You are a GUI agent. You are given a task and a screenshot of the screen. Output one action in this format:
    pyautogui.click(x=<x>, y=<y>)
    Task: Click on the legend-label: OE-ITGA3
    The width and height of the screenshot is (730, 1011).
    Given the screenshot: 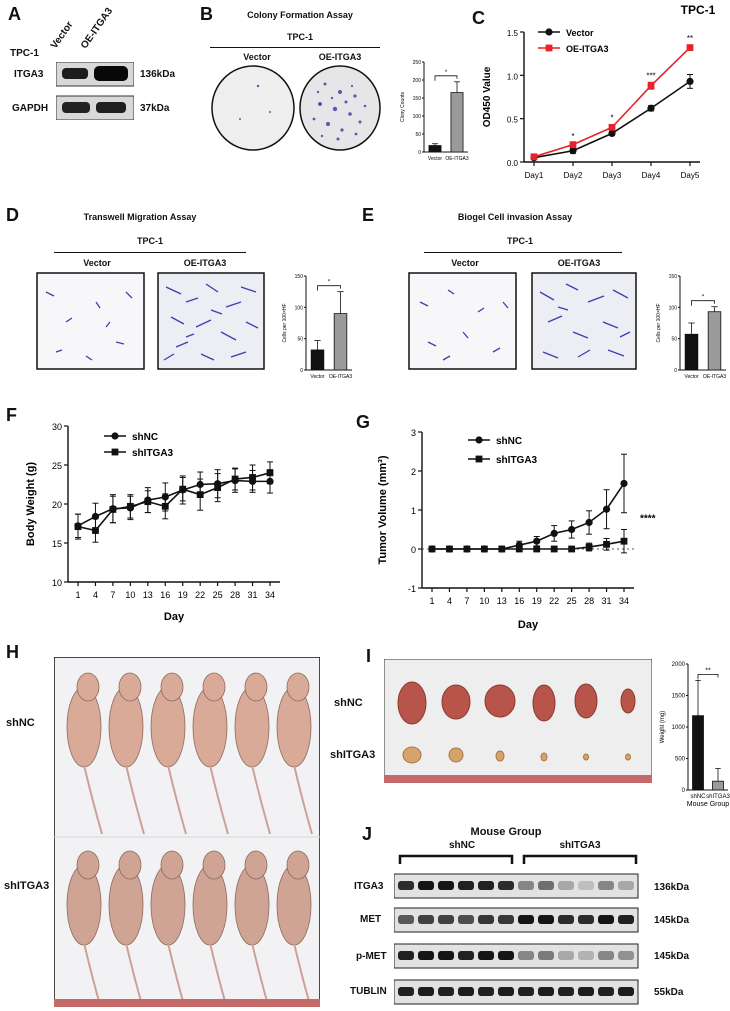 What is the action you would take?
    pyautogui.click(x=587, y=49)
    